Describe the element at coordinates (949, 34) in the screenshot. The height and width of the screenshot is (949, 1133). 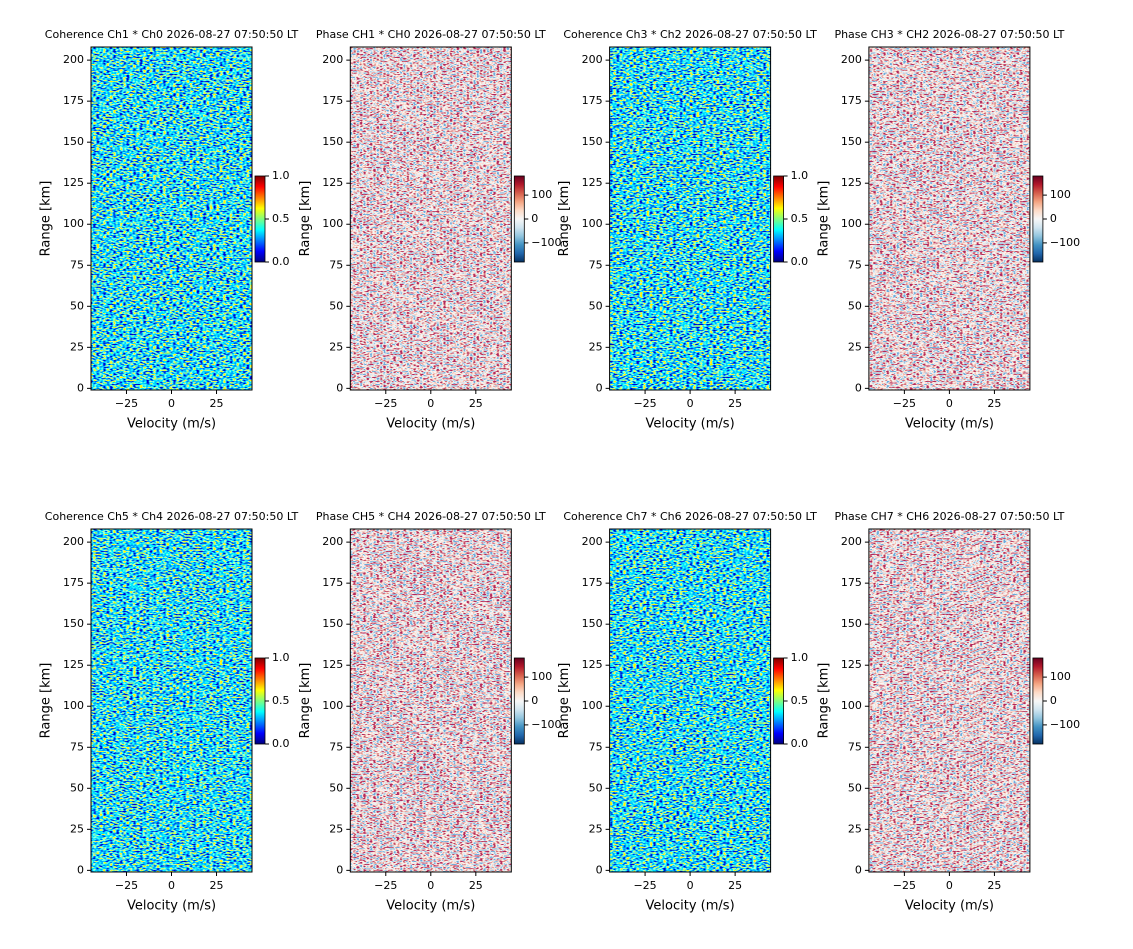
I see `panel-title: Phase CH3 * CH2 2026-08-27 07:50:50 LT` at that location.